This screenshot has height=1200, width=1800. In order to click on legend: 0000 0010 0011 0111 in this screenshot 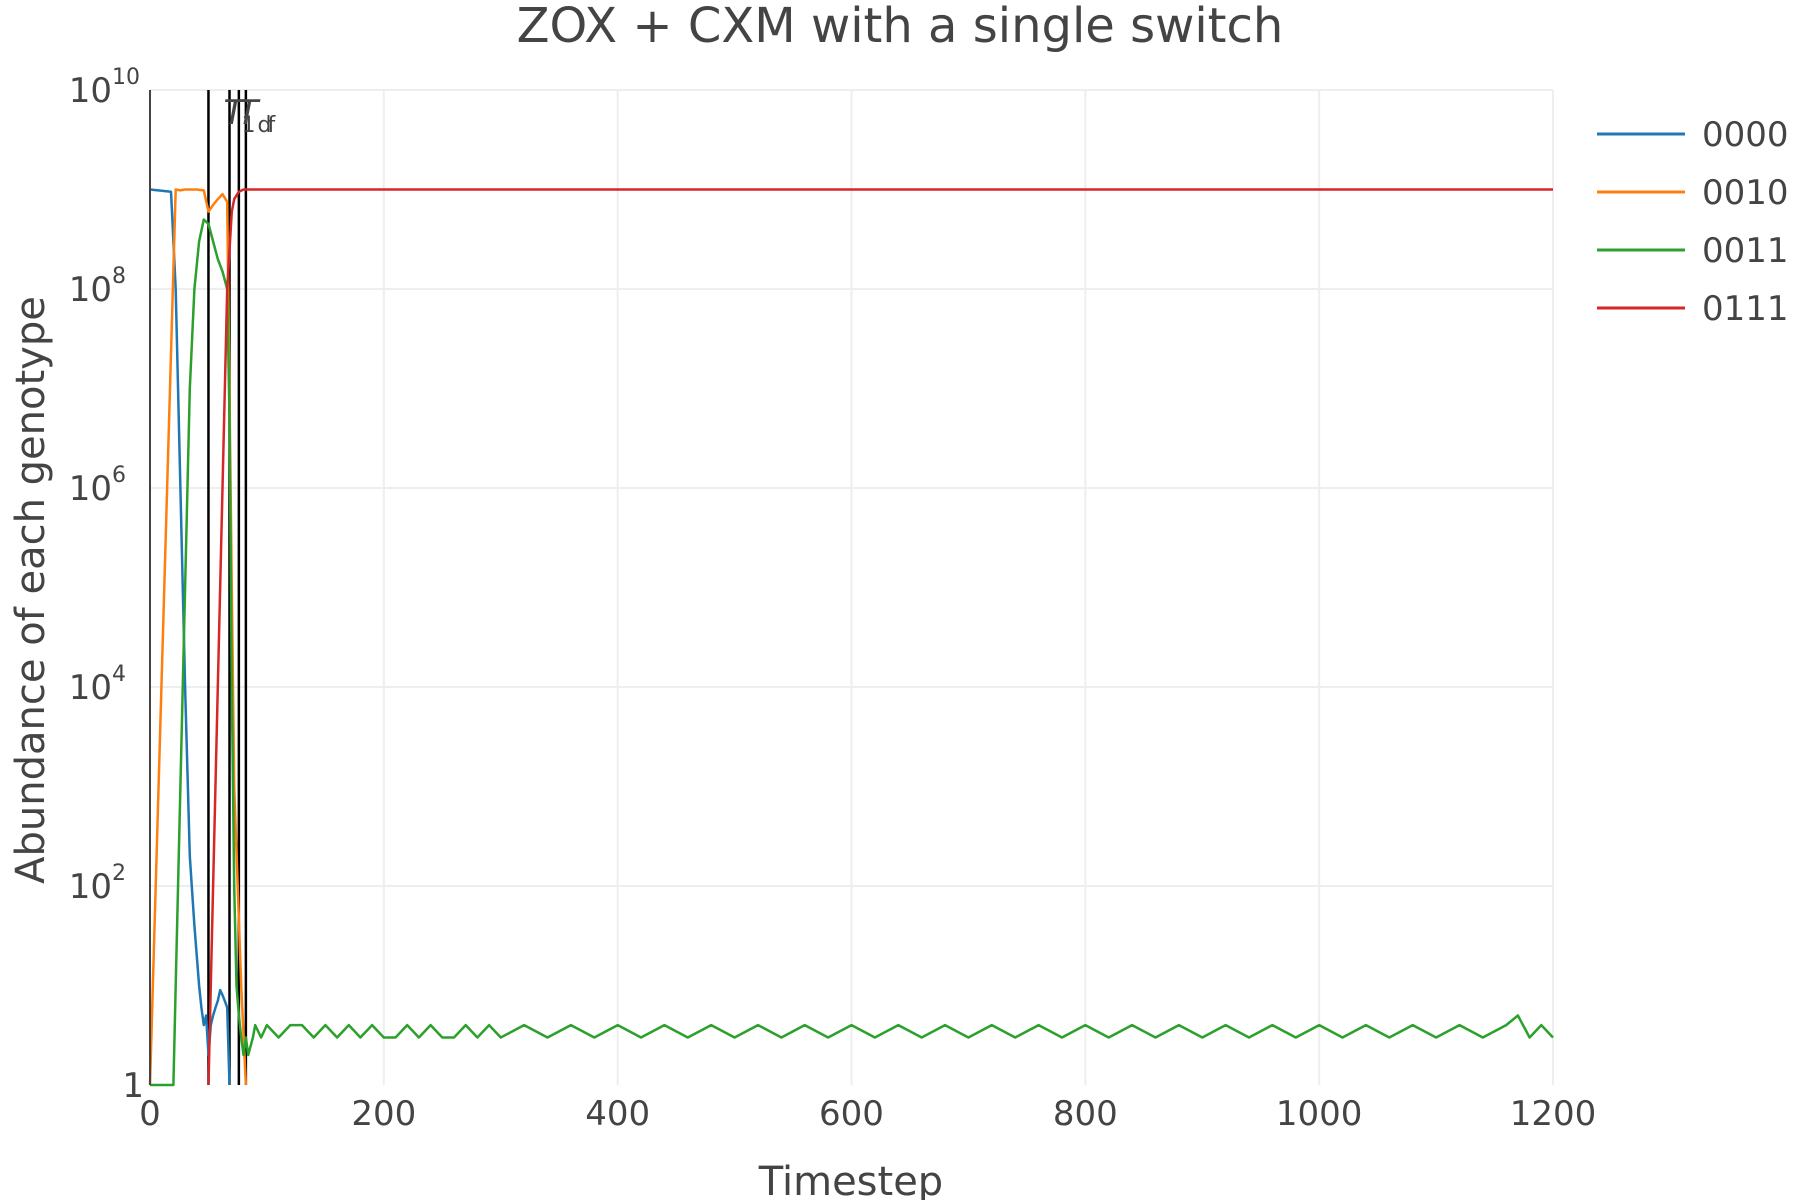, I will do `click(1693, 222)`.